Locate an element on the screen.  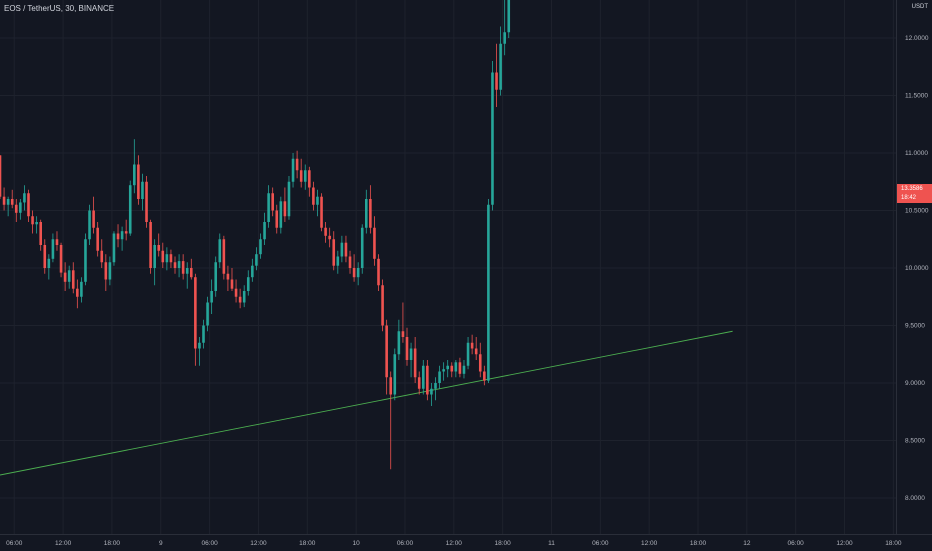
x-tick-label: 06:00 is located at coordinates (600, 543).